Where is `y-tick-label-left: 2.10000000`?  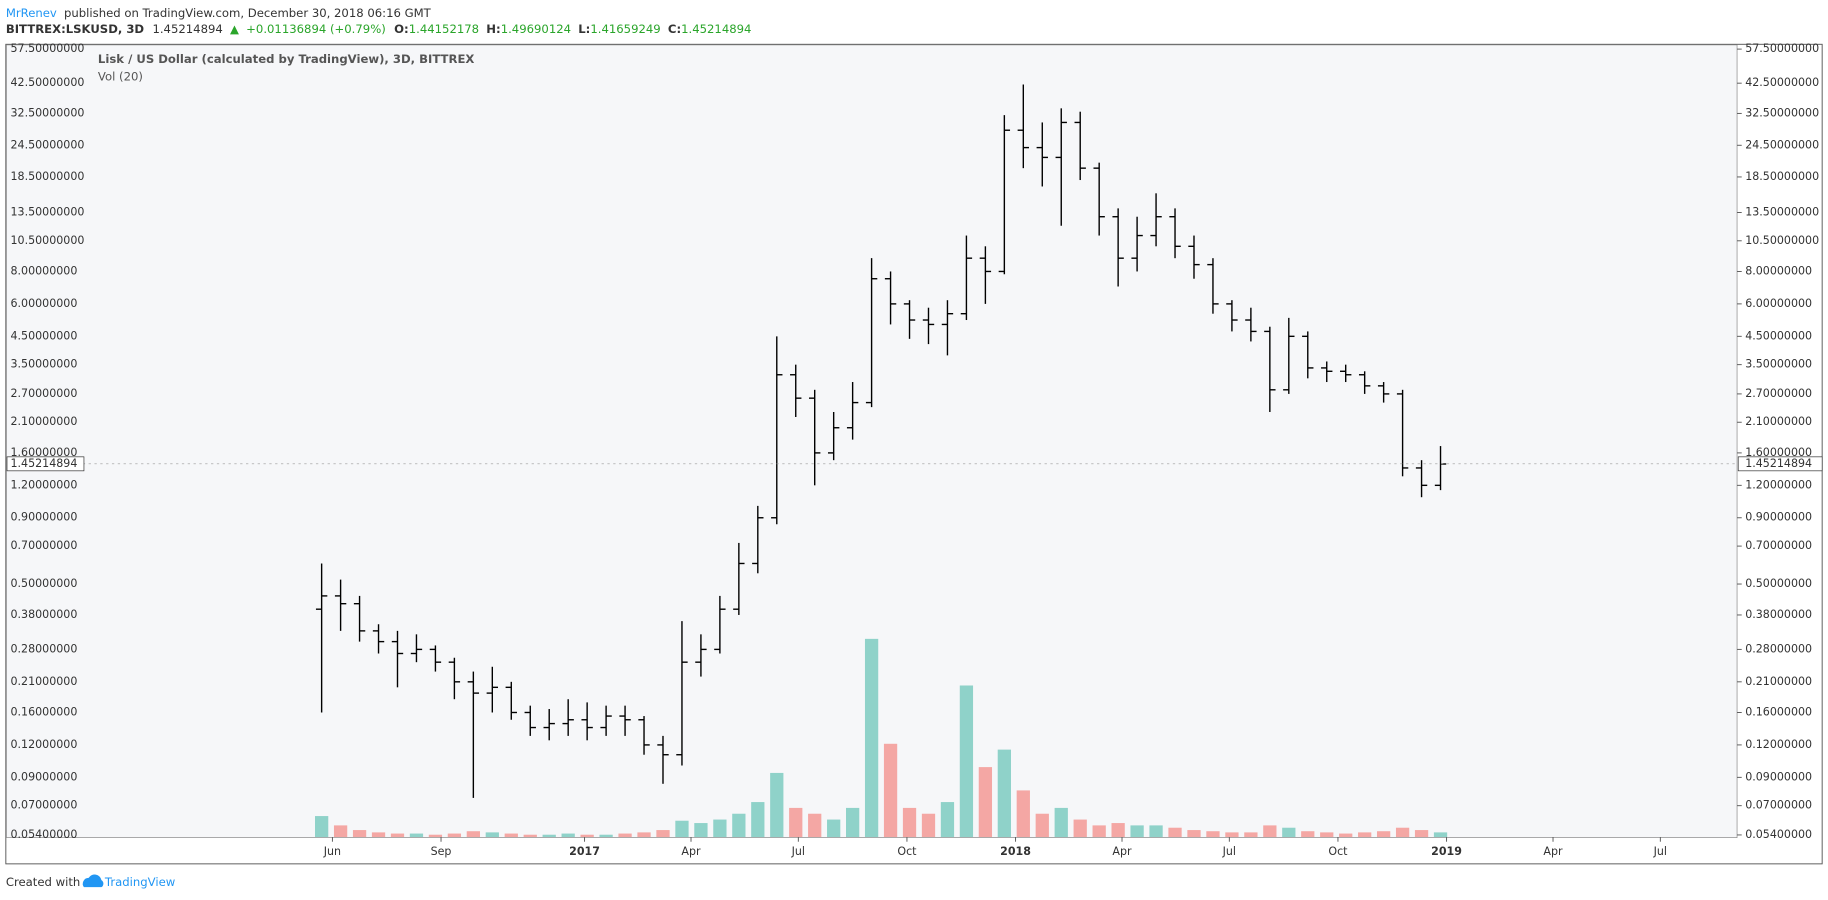 y-tick-label-left: 2.10000000 is located at coordinates (44, 421).